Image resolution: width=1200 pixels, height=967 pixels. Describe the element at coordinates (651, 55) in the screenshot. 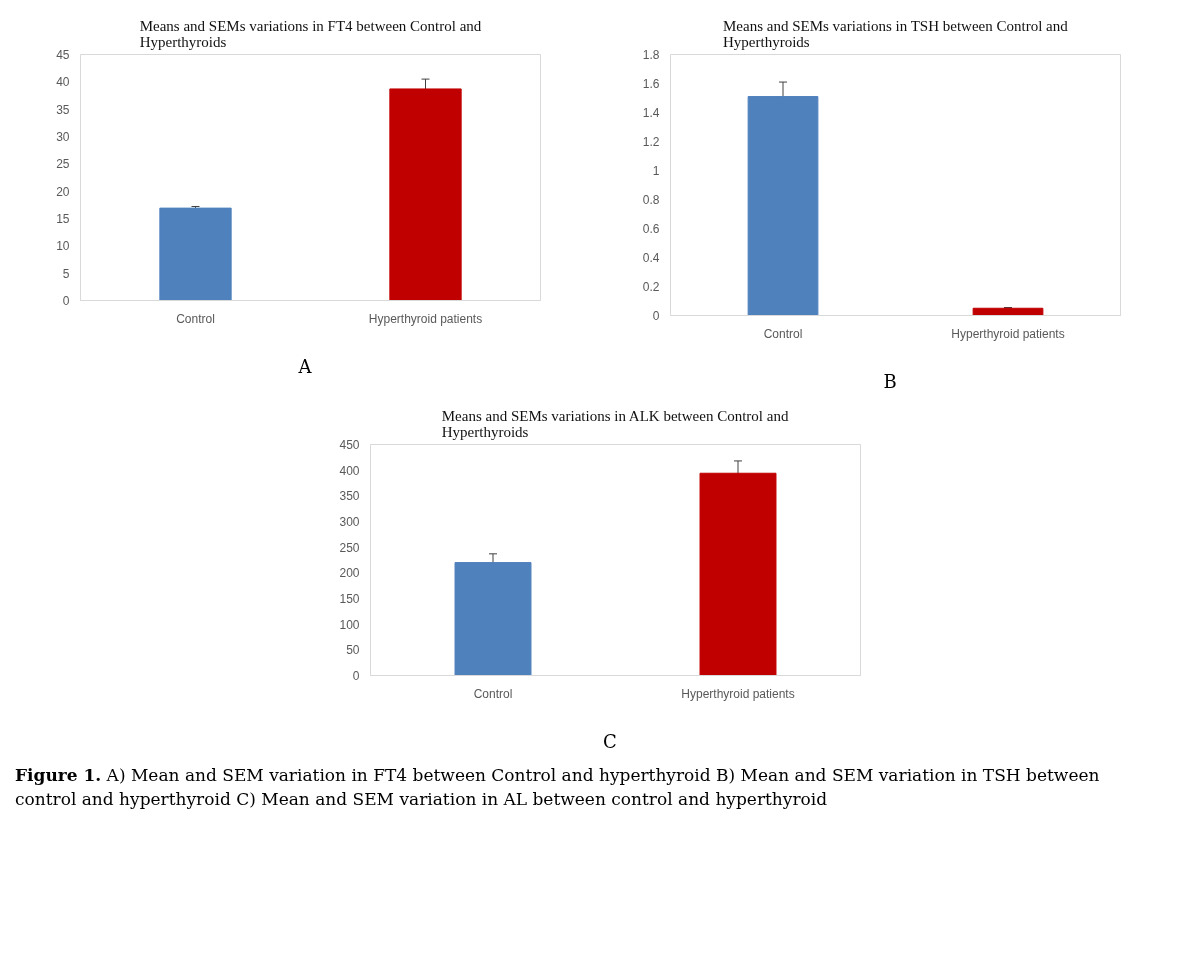

I see `y-tick-label: 1.8` at that location.